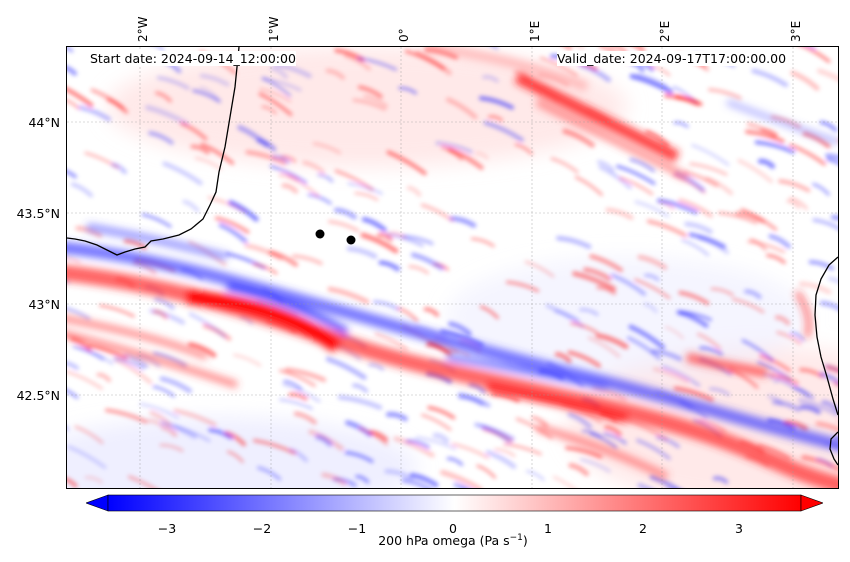 Image resolution: width=850 pixels, height=562 pixels. What do you see at coordinates (44, 122) in the screenshot?
I see `lat-tick-44n: 44°N` at bounding box center [44, 122].